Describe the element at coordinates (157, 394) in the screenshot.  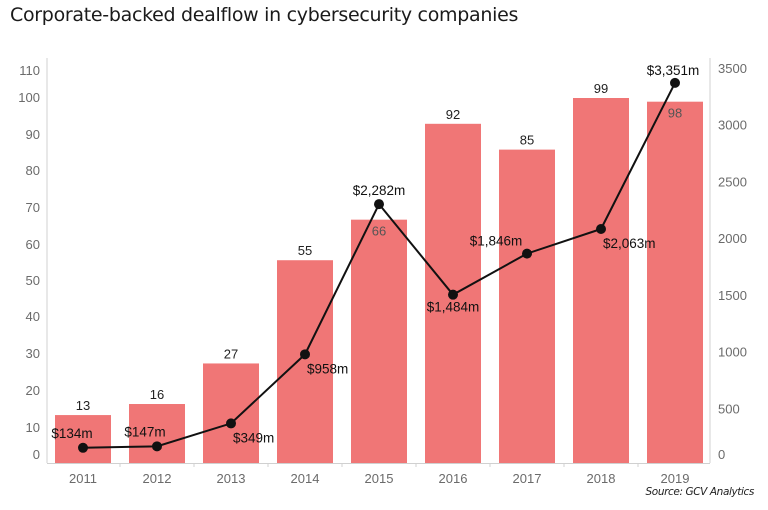
I see `bar-value-label: 16` at that location.